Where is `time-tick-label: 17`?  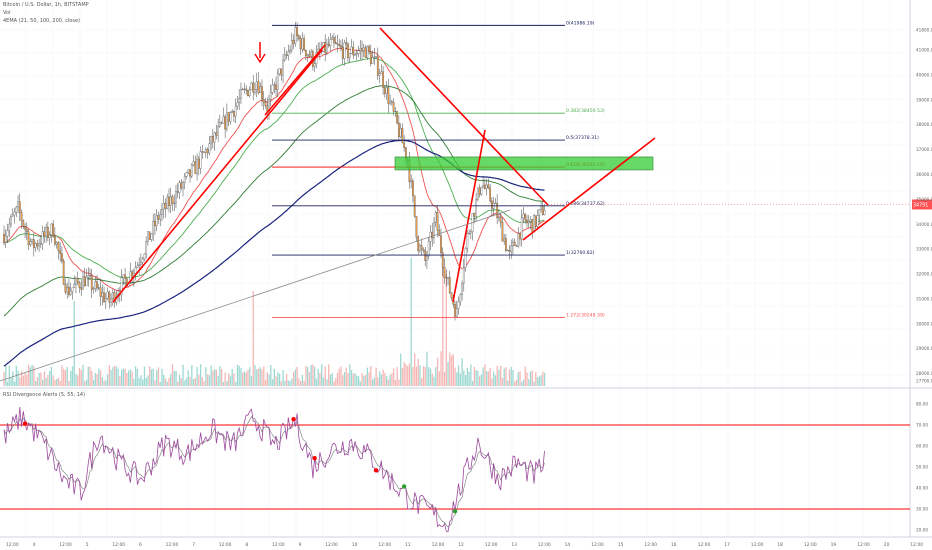
time-tick-label: 17 is located at coordinates (727, 545).